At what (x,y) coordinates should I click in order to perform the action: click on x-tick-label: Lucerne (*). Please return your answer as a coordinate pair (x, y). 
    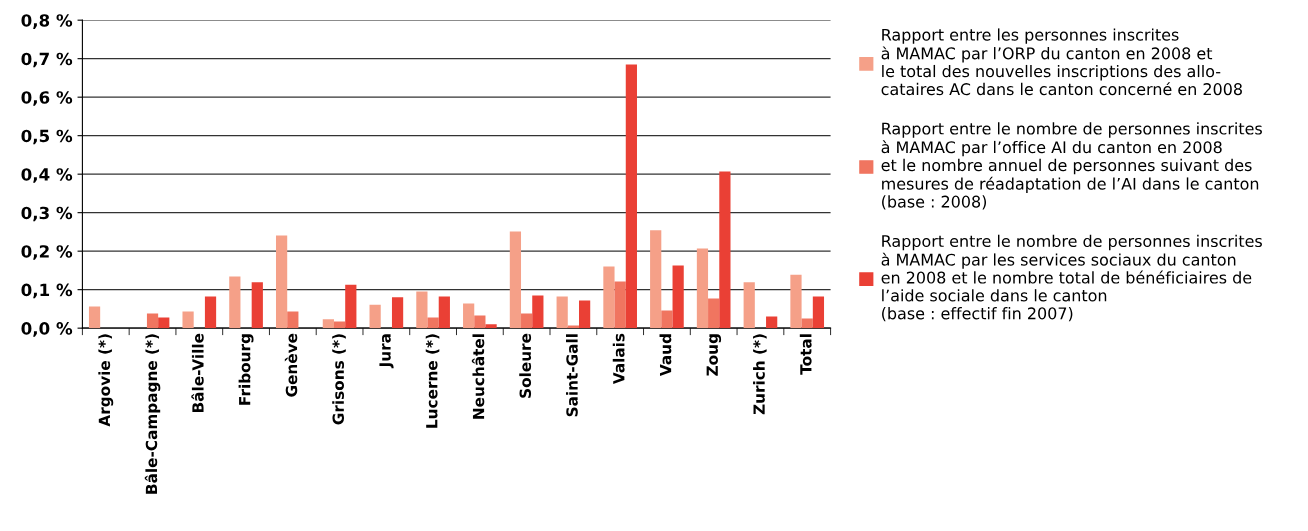
    Looking at the image, I should click on (432, 381).